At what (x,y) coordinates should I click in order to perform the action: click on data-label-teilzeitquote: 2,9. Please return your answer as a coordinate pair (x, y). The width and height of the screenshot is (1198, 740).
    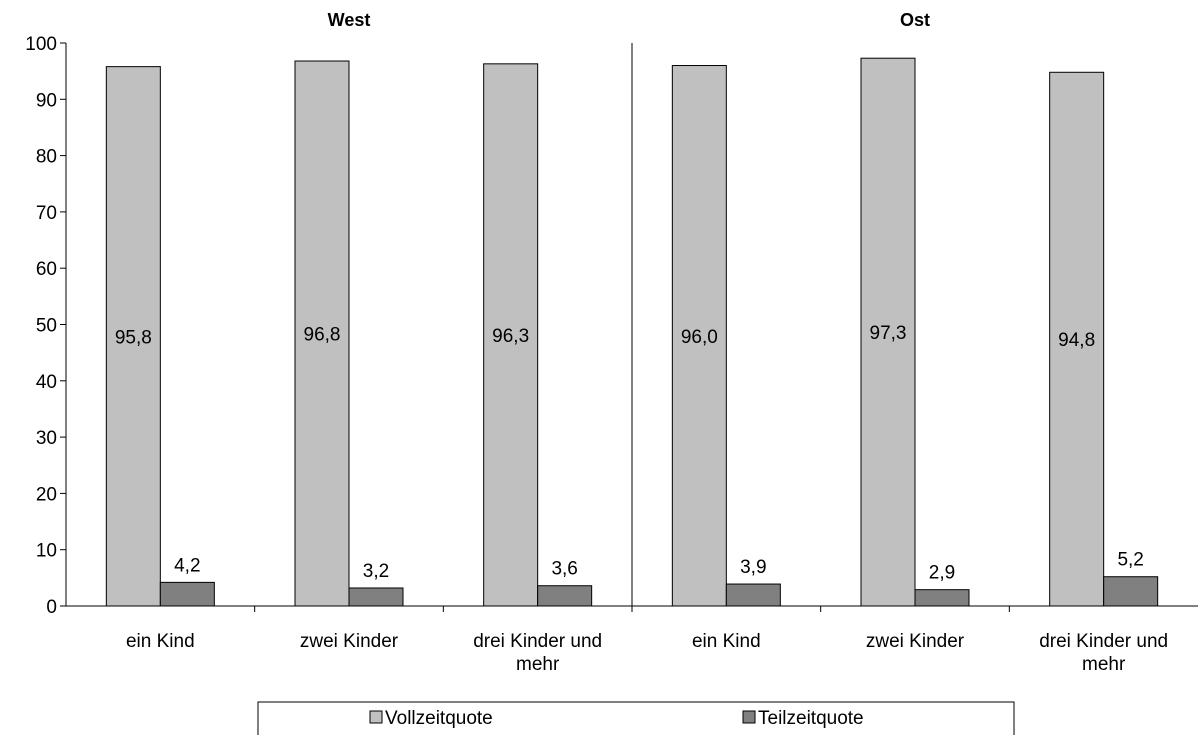
    Looking at the image, I should click on (942, 573).